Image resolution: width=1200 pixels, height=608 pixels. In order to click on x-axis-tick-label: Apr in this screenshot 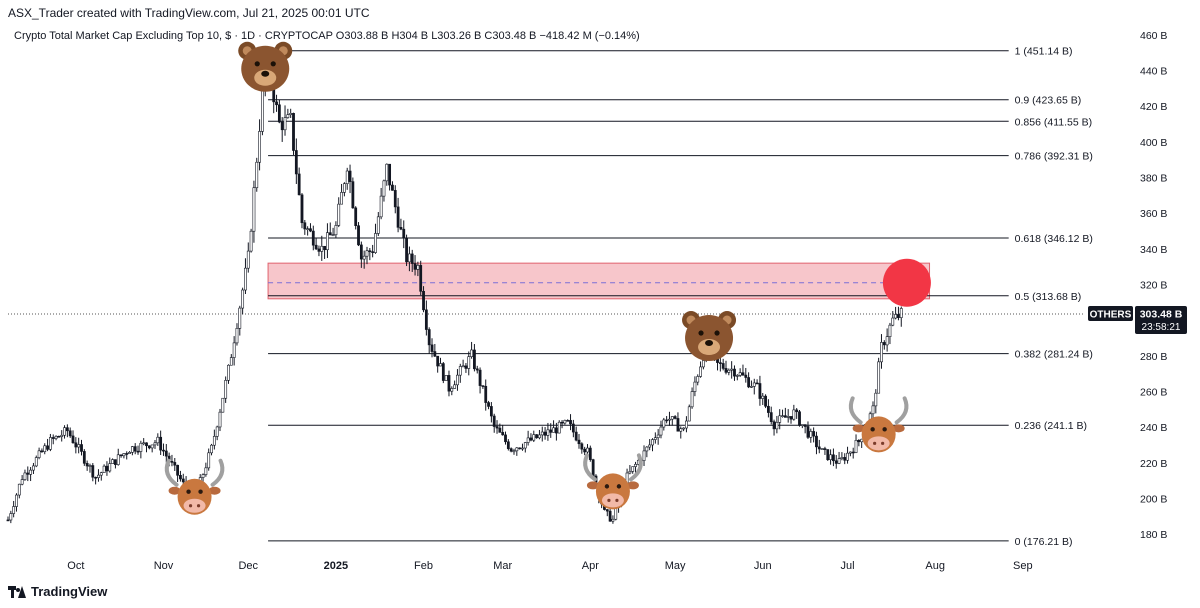, I will do `click(590, 566)`.